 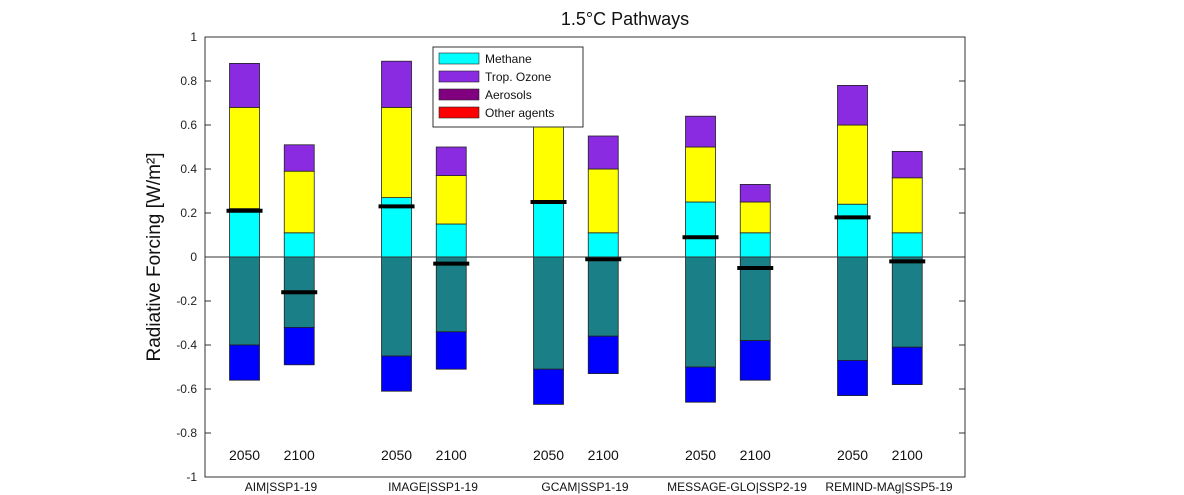 I want to click on legend-label: Aerosols, so click(x=508, y=95).